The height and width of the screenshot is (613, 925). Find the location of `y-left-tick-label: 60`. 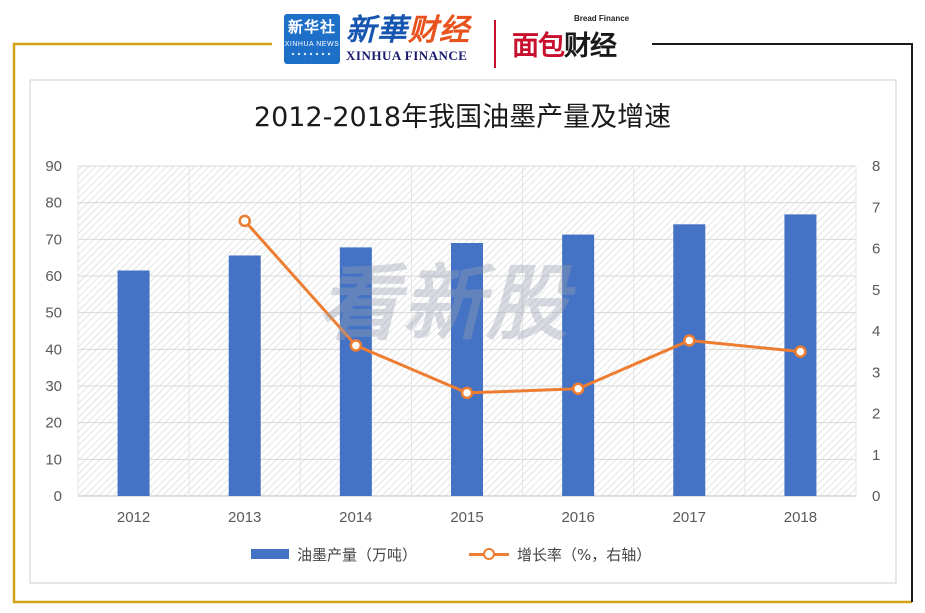

y-left-tick-label: 60 is located at coordinates (53, 276).